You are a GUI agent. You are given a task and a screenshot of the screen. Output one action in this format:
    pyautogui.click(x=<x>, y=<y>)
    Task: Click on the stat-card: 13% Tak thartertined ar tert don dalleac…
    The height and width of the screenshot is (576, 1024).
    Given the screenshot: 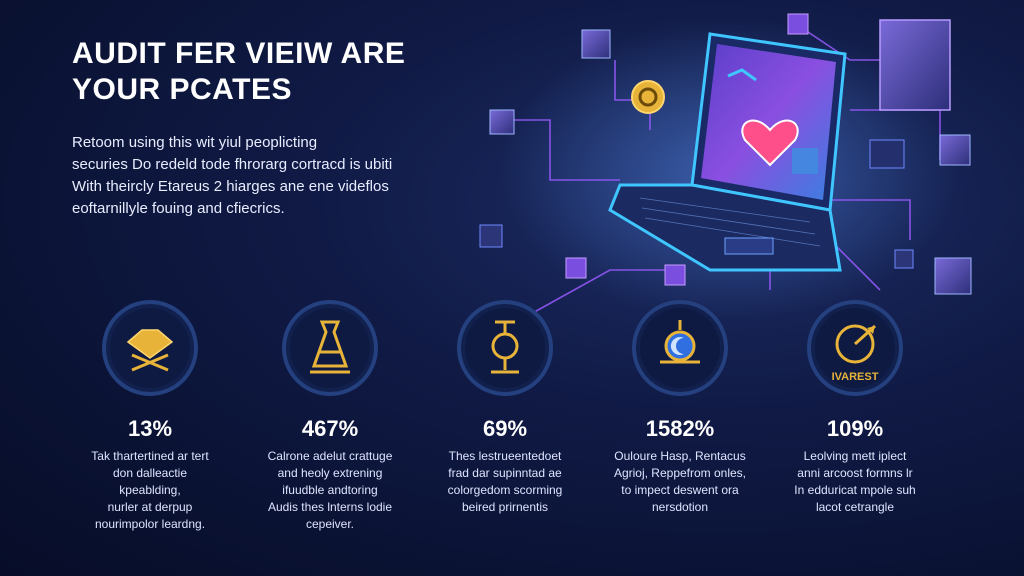 What is the action you would take?
    pyautogui.click(x=150, y=420)
    